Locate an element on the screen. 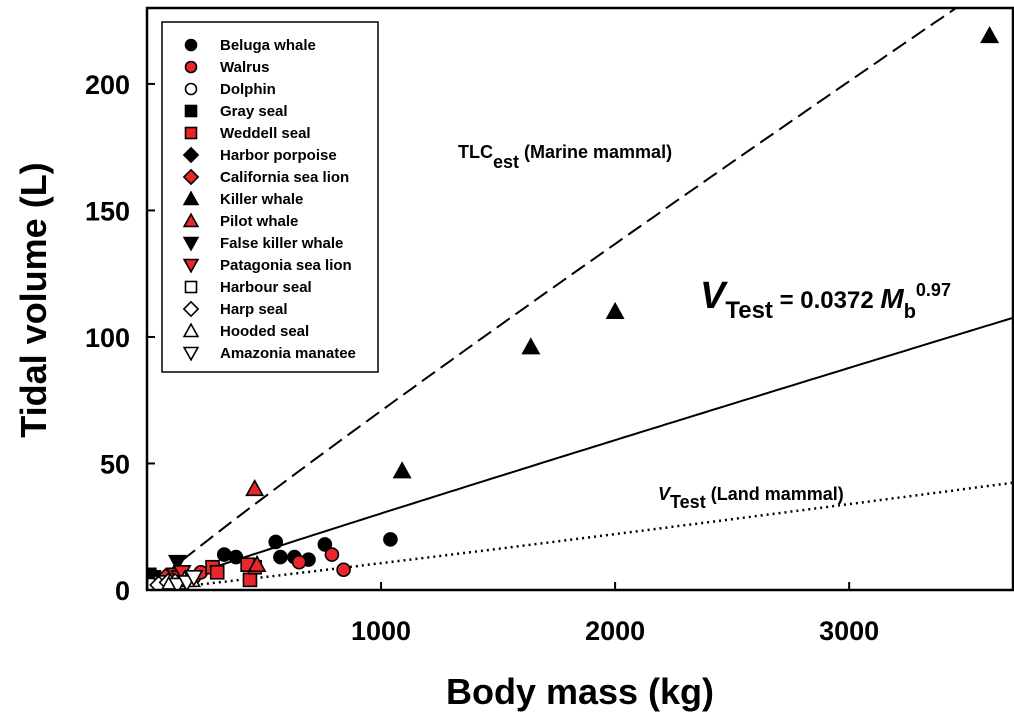  y-axis-title: Tidal volume (L) is located at coordinates (33, 299).